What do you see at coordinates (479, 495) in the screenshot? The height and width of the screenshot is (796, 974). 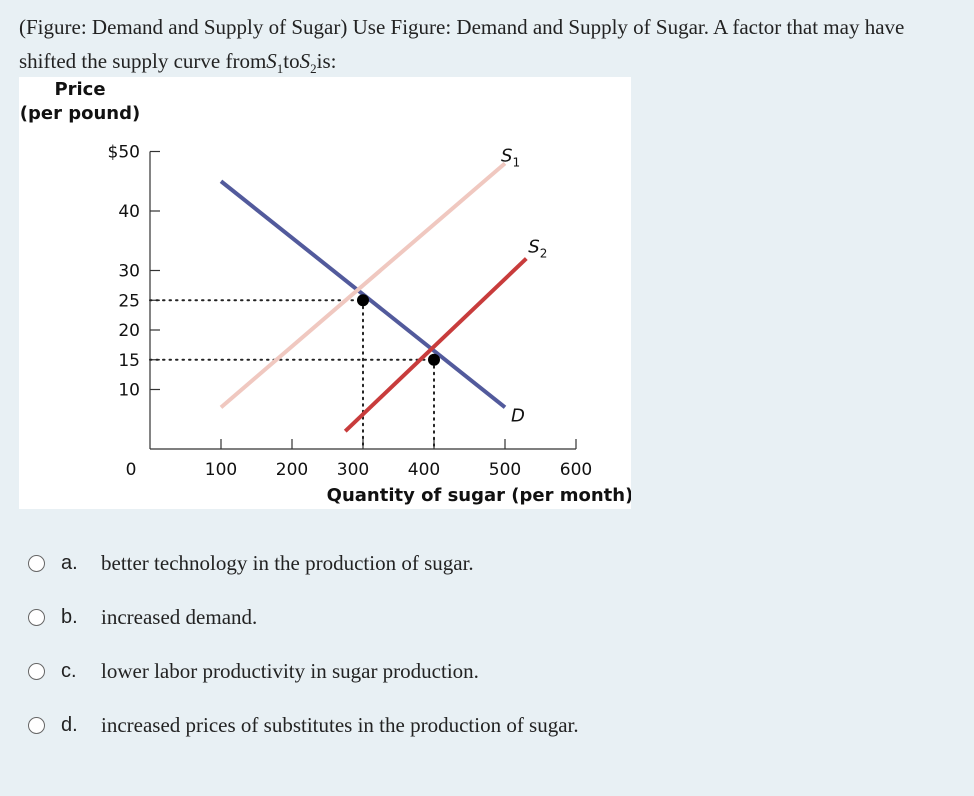 I see `x-axis-label: Quantity of sugar (per month)` at bounding box center [479, 495].